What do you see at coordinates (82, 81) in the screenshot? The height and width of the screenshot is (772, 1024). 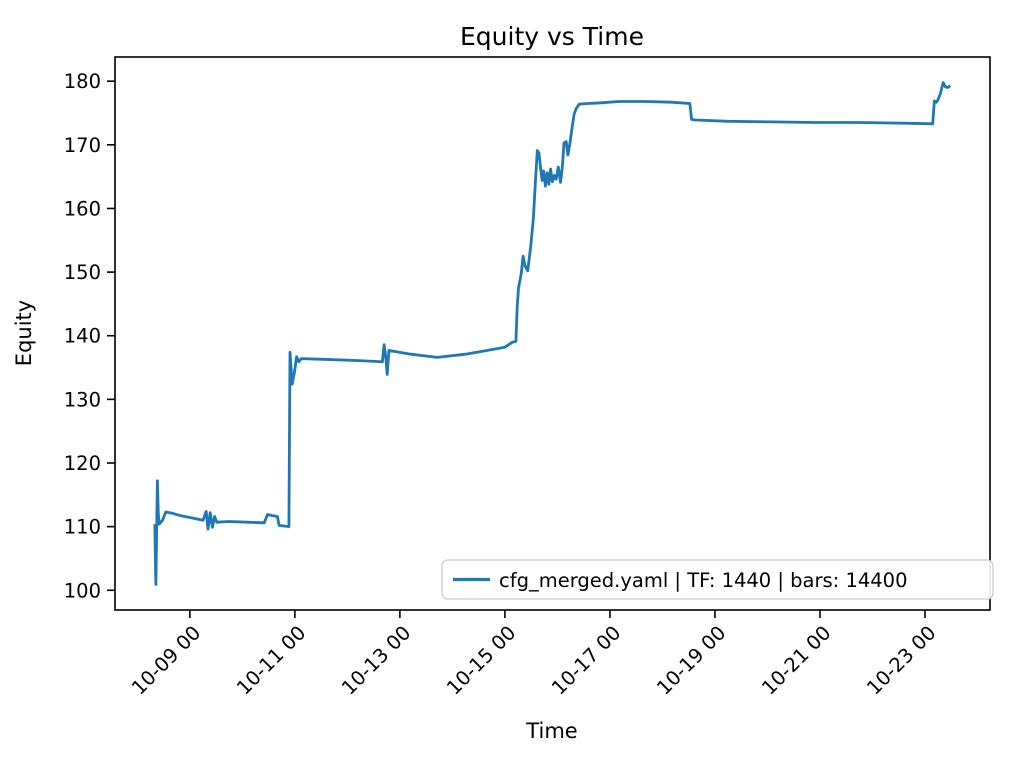 I see `y-tick-label: 180` at bounding box center [82, 81].